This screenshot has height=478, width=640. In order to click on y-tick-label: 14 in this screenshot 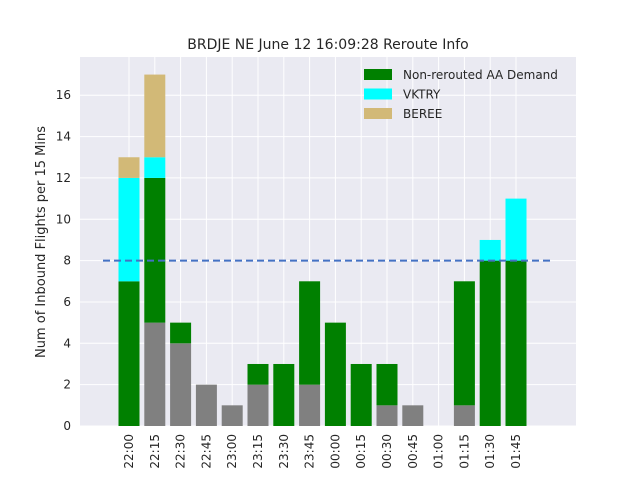, I will do `click(63, 137)`.